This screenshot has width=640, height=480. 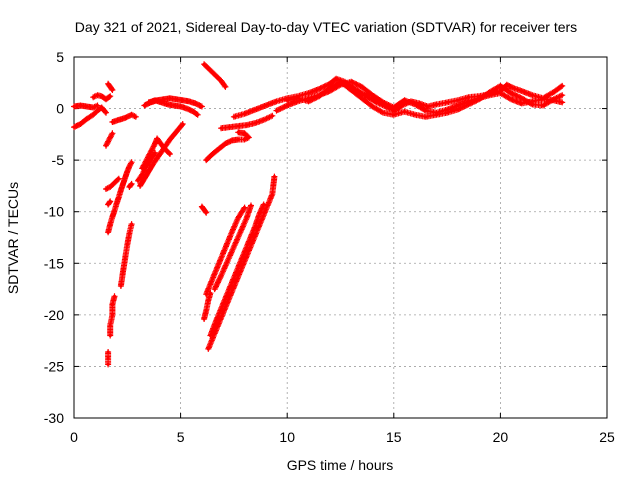 I want to click on x-tick-label: 25, so click(x=607, y=437).